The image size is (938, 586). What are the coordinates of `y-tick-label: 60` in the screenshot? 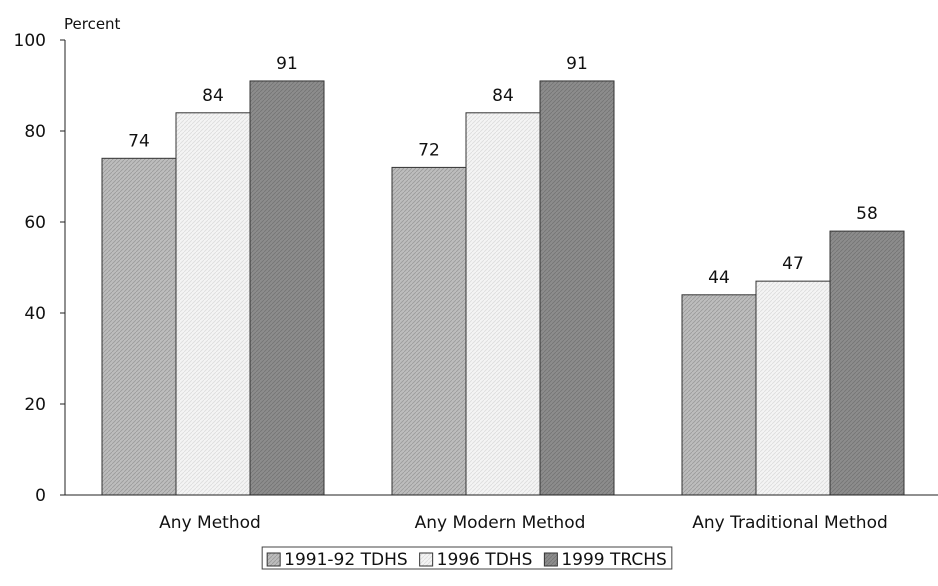 It's located at (35, 223).